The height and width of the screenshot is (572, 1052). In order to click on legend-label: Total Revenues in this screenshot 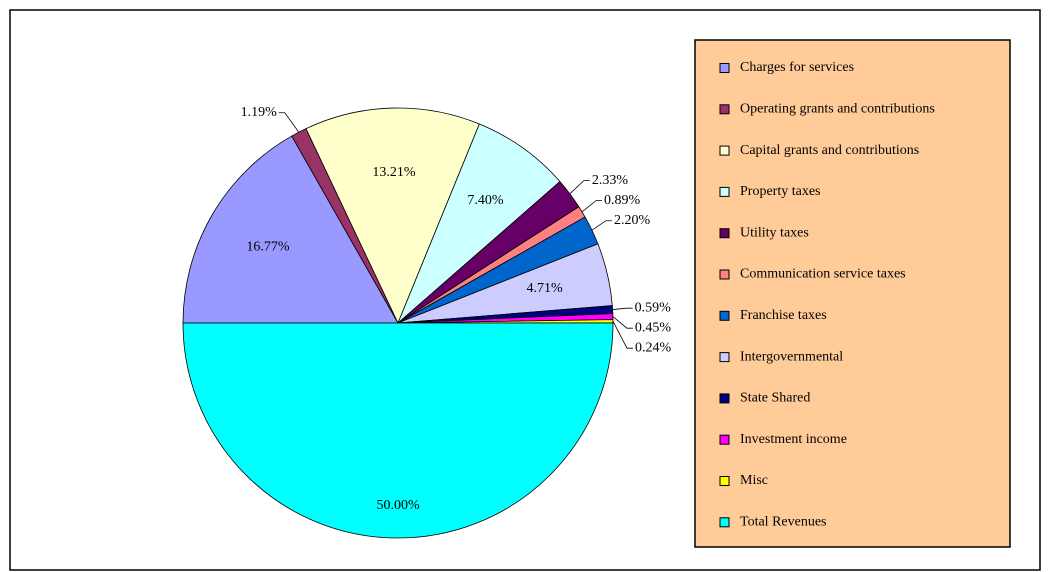, I will do `click(783, 522)`.